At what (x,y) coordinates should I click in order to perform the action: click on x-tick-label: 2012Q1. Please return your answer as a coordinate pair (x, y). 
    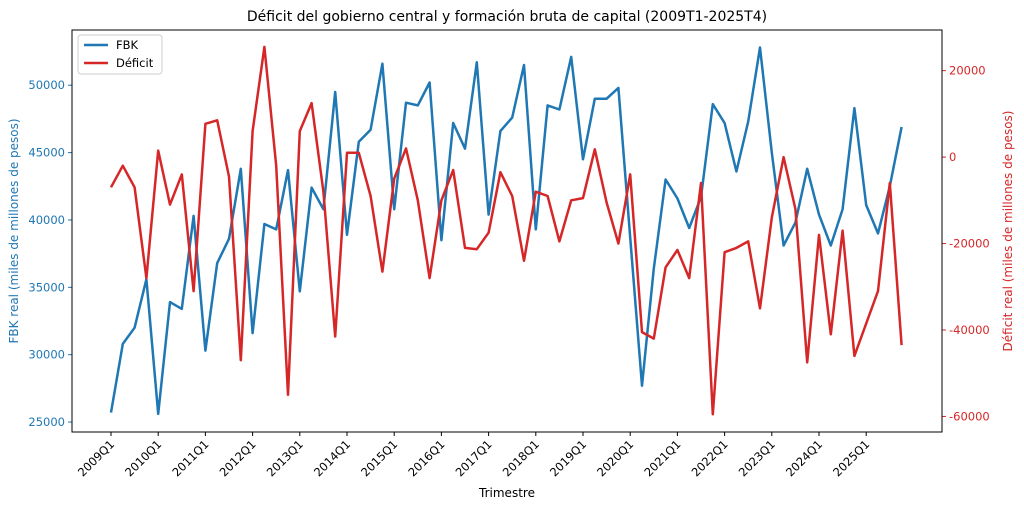
    Looking at the image, I should click on (238, 458).